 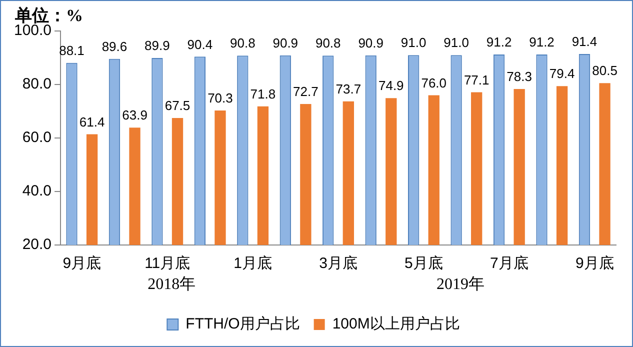 What do you see at coordinates (135, 115) in the screenshot?
I see `data-label: 63.9` at bounding box center [135, 115].